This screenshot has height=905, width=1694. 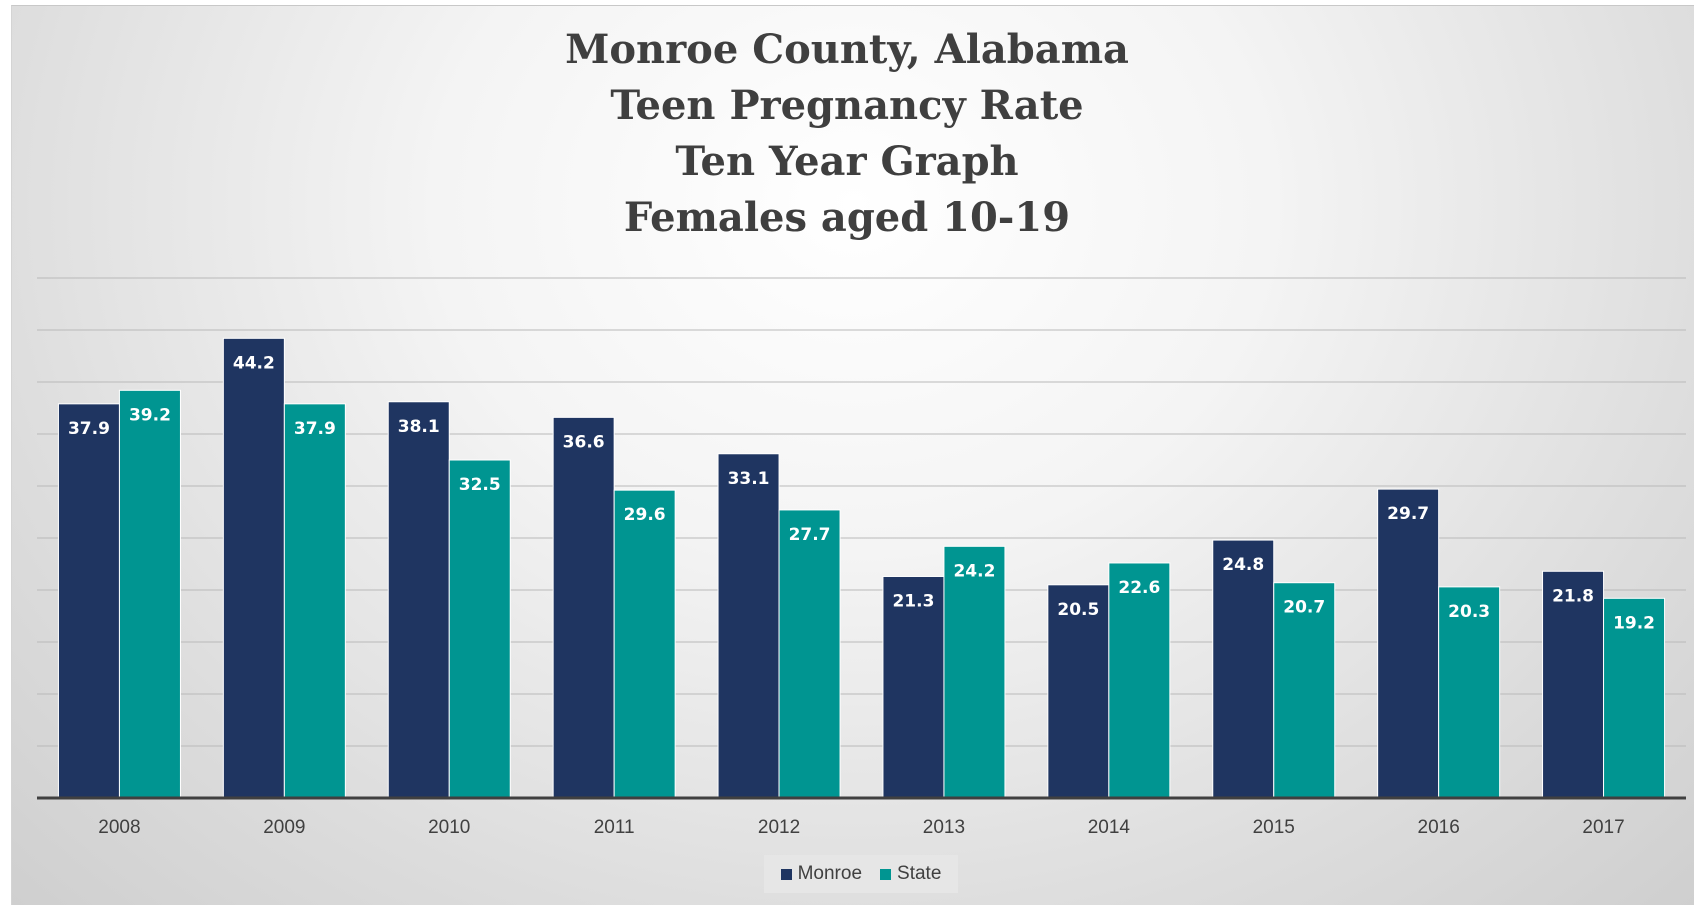 What do you see at coordinates (1408, 514) in the screenshot?
I see `data-label-monroe-2016: 29.7` at bounding box center [1408, 514].